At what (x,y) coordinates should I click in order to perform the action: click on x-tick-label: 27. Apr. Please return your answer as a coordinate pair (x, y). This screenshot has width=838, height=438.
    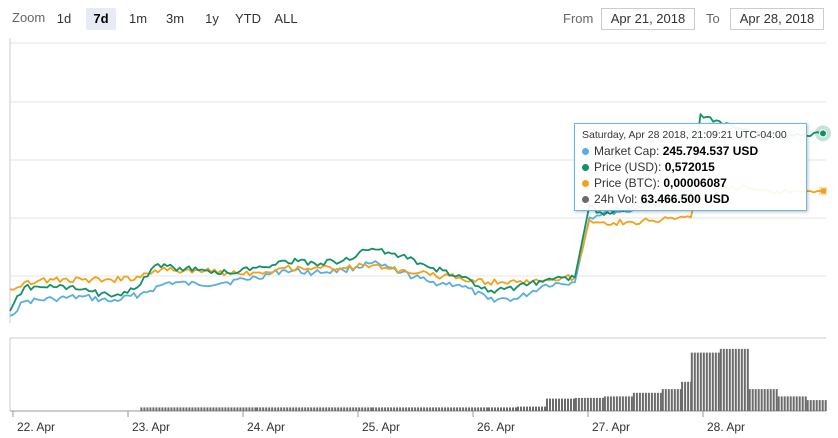
    Looking at the image, I should click on (611, 427).